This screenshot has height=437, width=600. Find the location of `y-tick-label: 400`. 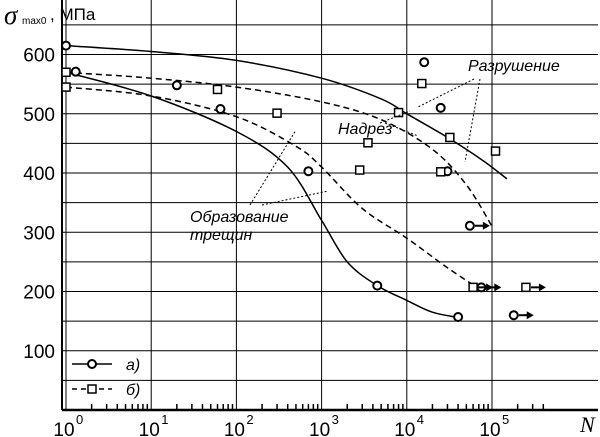

y-tick-label: 400 is located at coordinates (39, 174).